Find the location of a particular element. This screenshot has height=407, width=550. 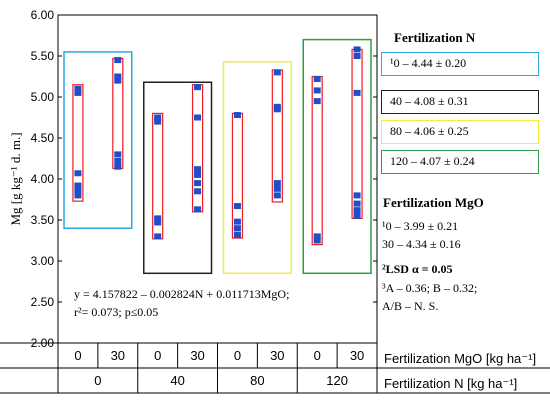

y-tick-label: 3.50 is located at coordinates (43, 220).